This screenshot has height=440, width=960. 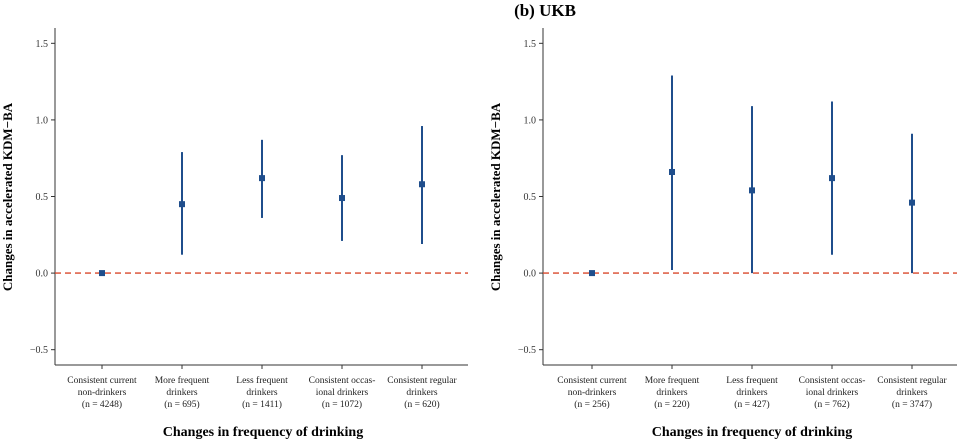 I want to click on panel-a-xlabel: Changes in frequency of drinking, so click(x=263, y=432).